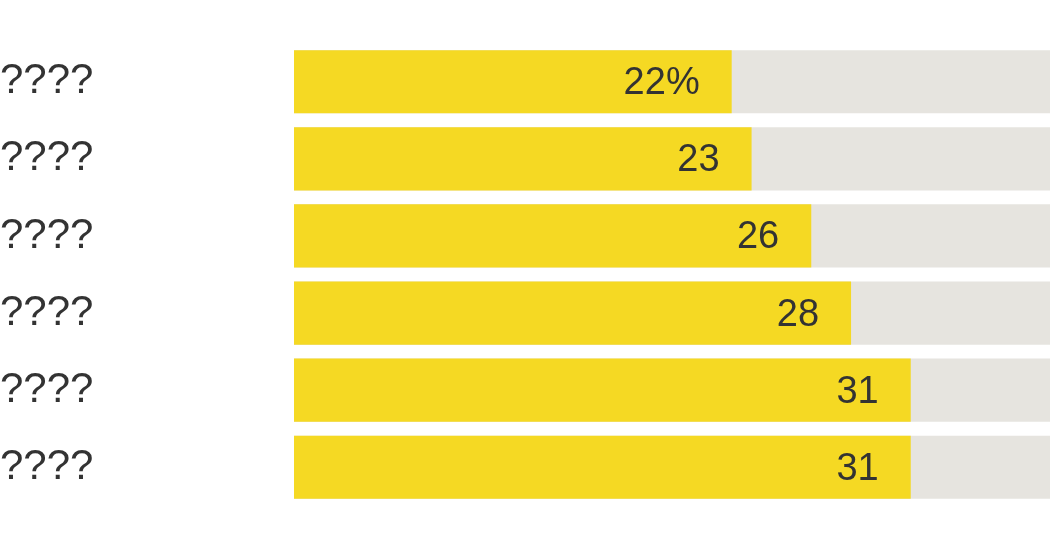 The width and height of the screenshot is (1050, 549). Describe the element at coordinates (798, 312) in the screenshot. I see `data-label: 28` at that location.